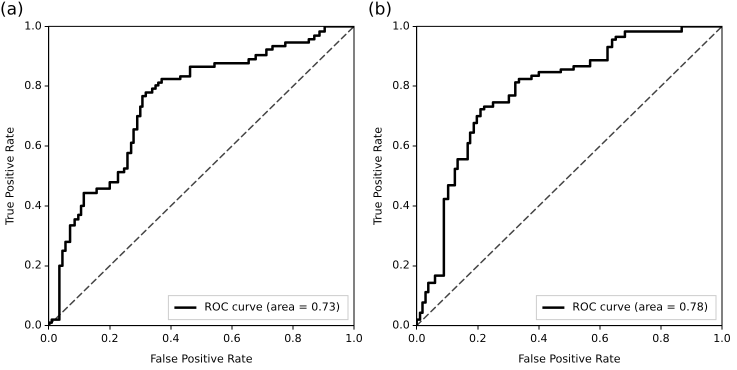  Describe the element at coordinates (12, 10) in the screenshot. I see `chart-title: (a)` at that location.